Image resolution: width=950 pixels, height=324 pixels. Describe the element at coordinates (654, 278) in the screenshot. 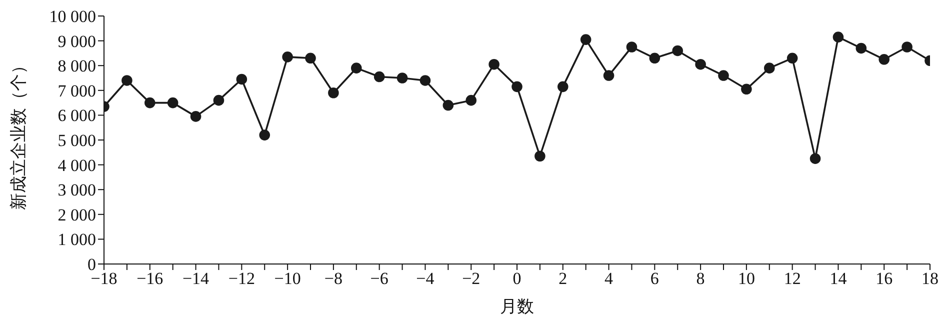

I see `x-tick-label: 6` at that location.